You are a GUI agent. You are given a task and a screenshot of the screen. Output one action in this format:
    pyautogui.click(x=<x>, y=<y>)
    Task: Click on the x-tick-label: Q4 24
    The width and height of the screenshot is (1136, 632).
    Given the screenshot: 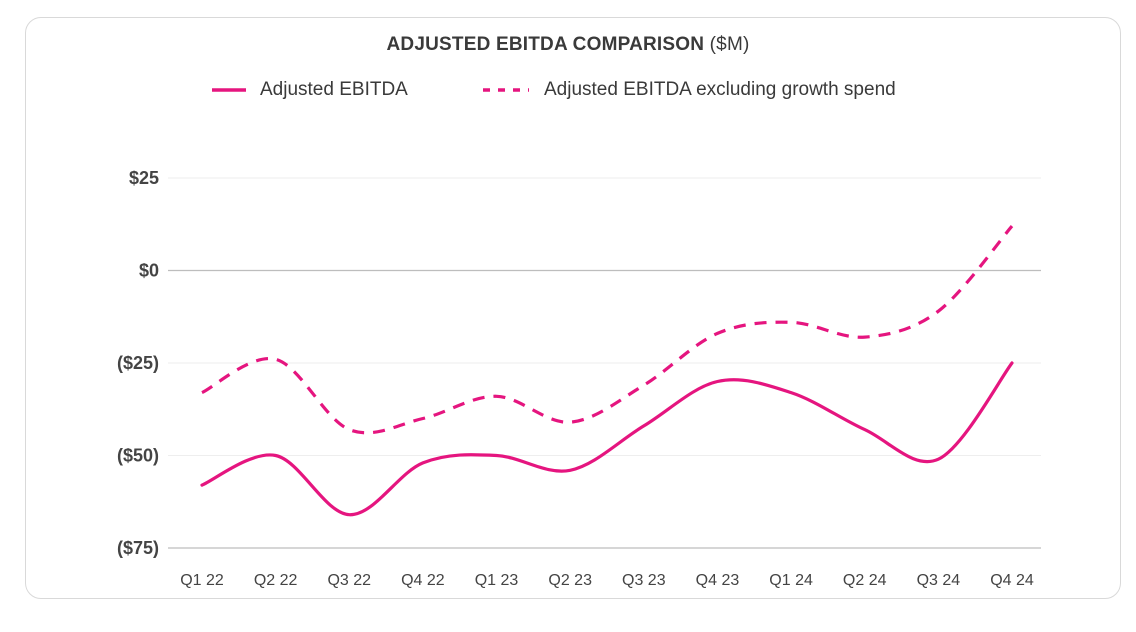 What is the action you would take?
    pyautogui.click(x=1012, y=580)
    